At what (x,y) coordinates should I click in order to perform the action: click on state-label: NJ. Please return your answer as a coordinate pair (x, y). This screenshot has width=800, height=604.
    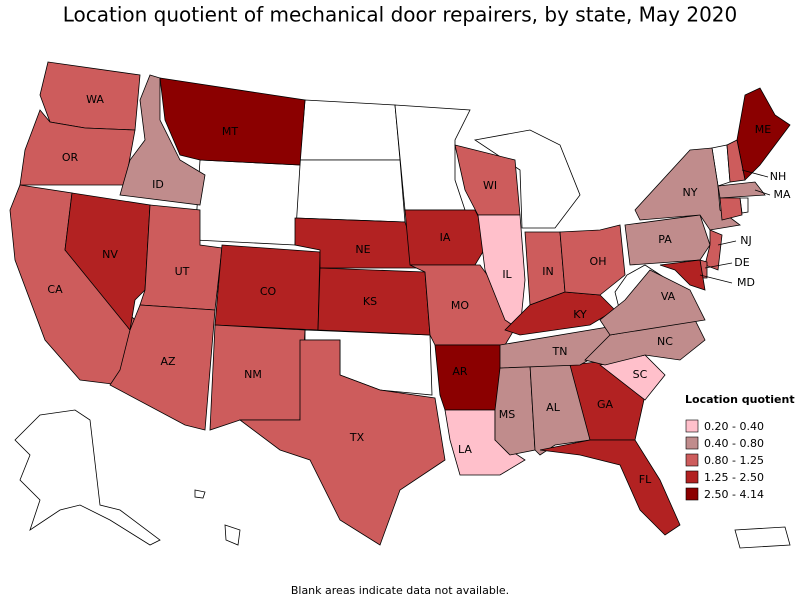
    Looking at the image, I should click on (745, 240).